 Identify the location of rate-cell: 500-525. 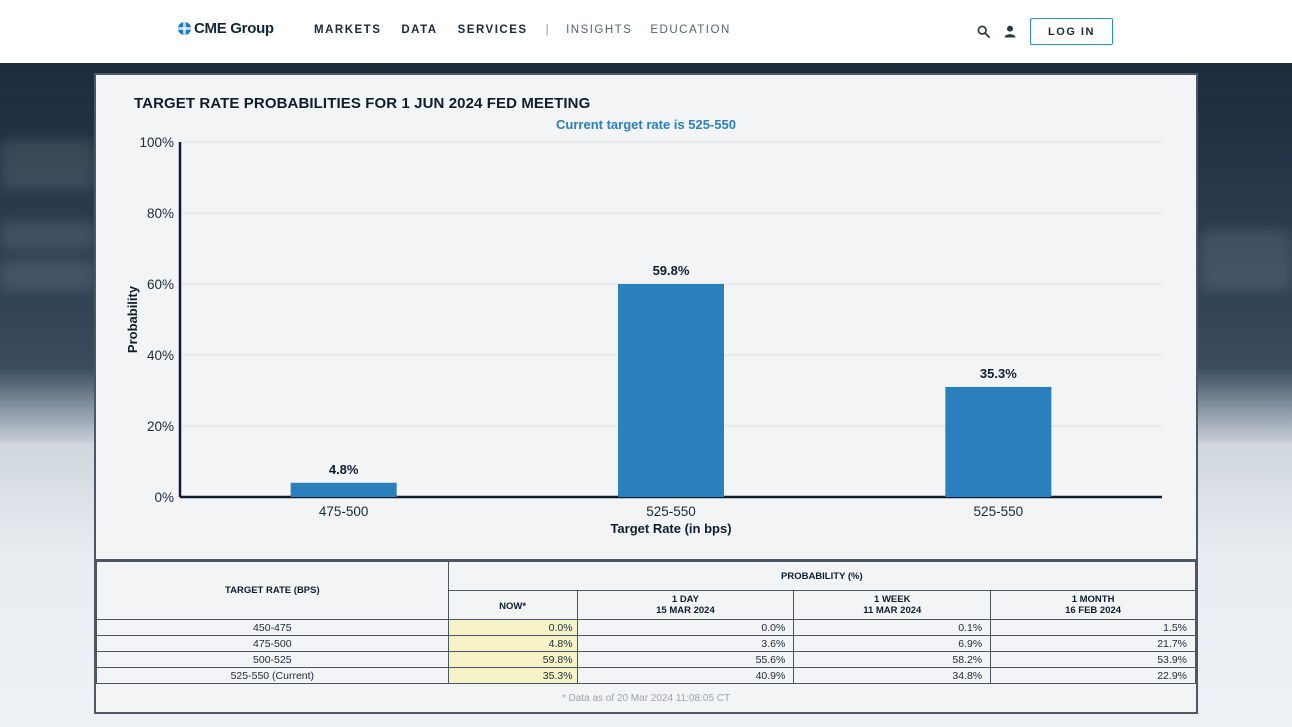
(272, 659).